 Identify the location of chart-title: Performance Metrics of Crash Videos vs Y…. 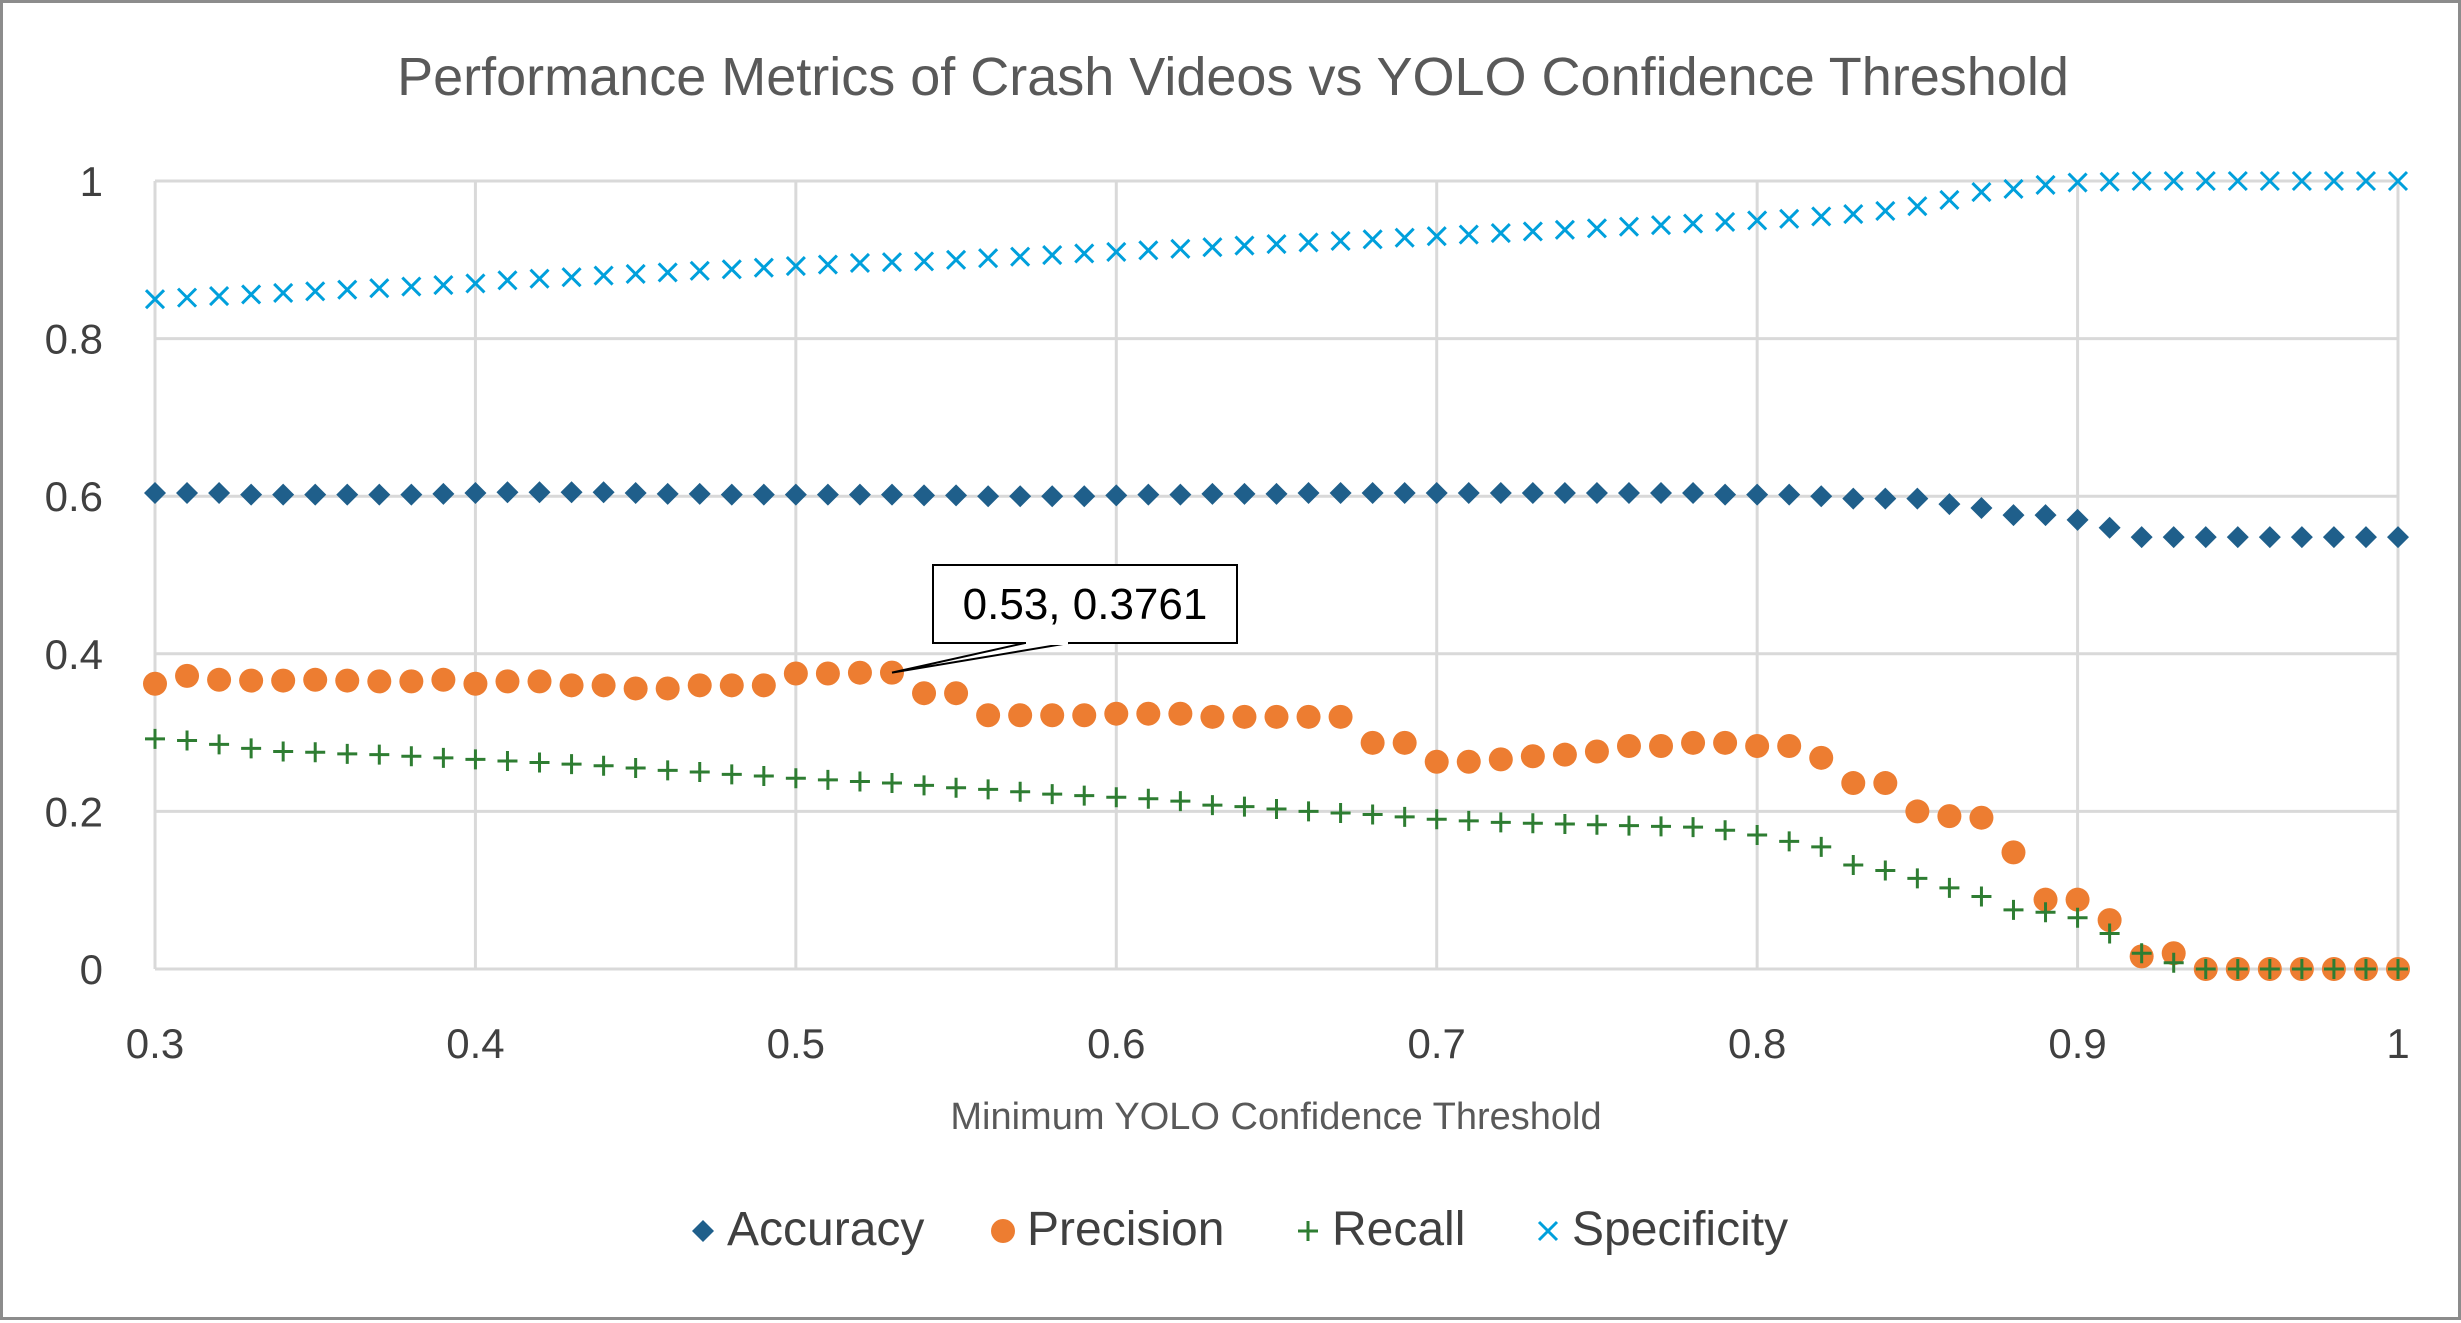
(1233, 77).